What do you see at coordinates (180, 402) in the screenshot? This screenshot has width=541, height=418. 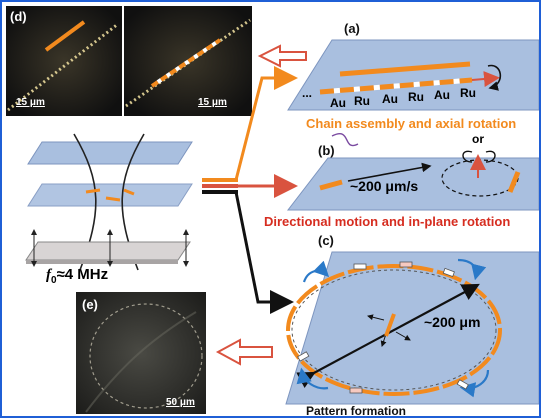 I see `scale-bar-e: 50 μm` at bounding box center [180, 402].